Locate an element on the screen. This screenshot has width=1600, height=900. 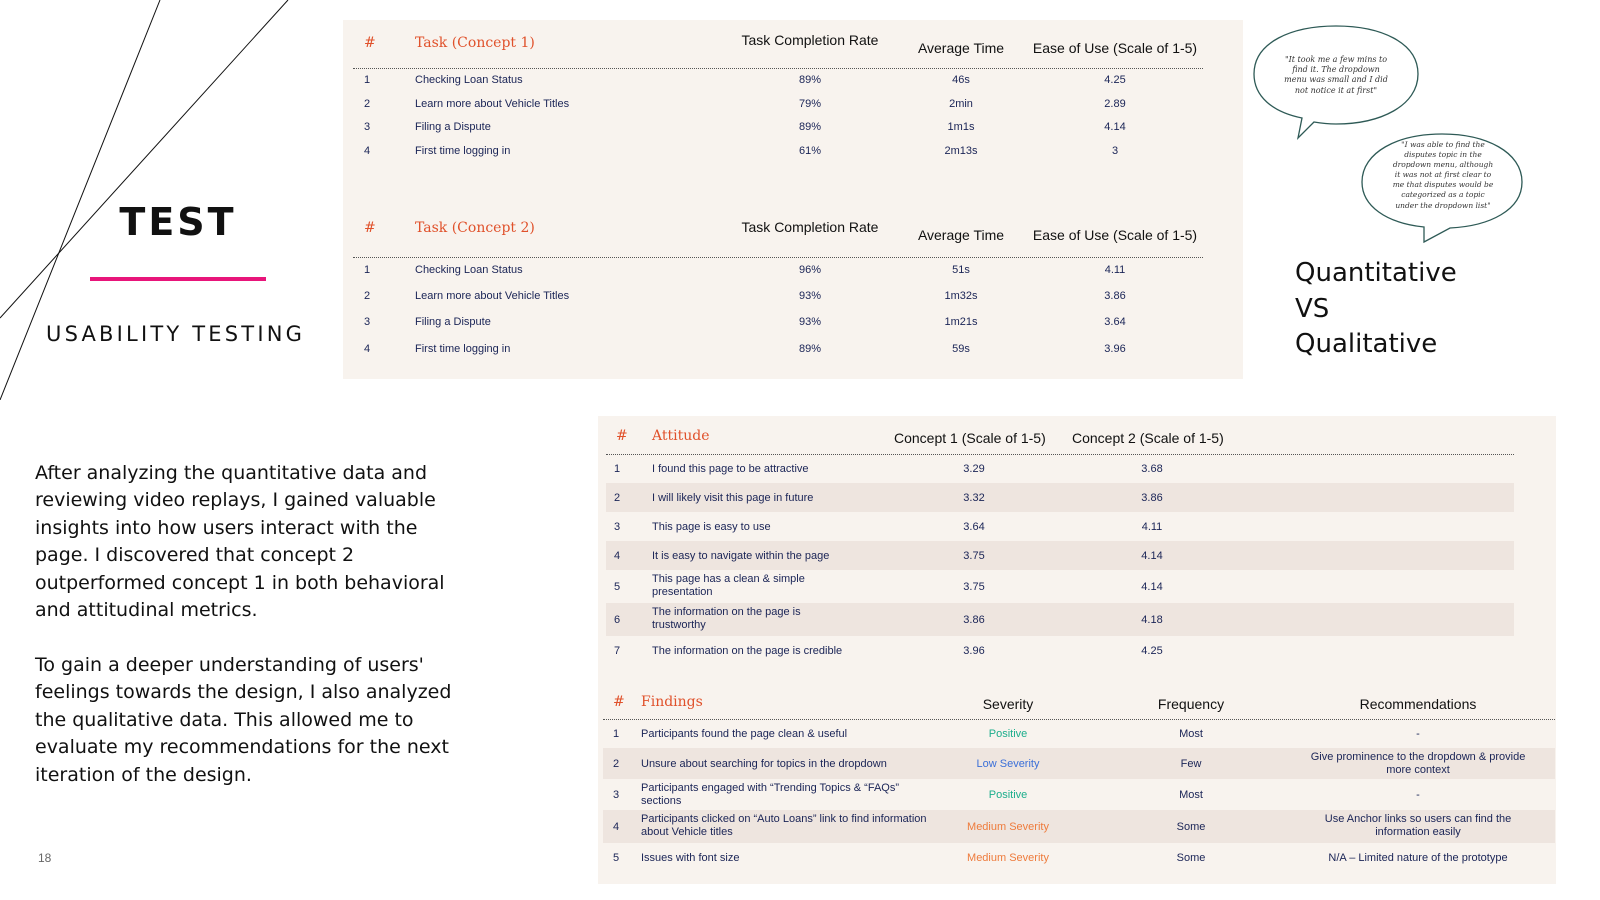
slide-title: TEST is located at coordinates (178, 222).